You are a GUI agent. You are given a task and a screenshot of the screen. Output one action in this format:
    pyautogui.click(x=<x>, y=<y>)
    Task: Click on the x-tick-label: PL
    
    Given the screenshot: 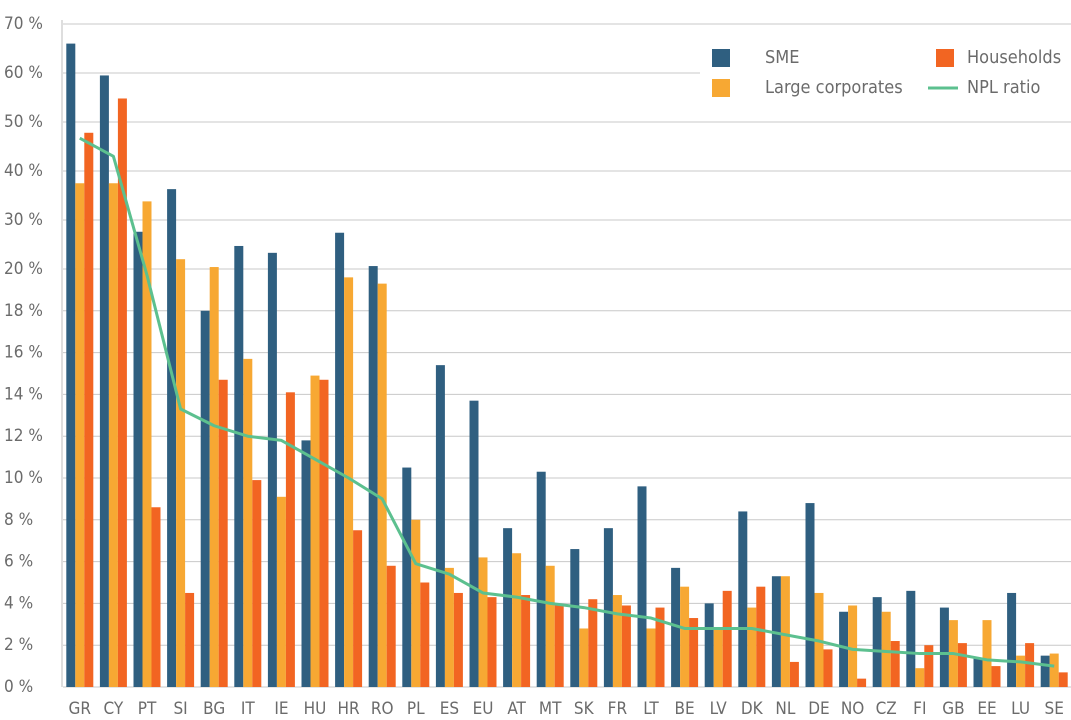 What is the action you would take?
    pyautogui.click(x=416, y=709)
    